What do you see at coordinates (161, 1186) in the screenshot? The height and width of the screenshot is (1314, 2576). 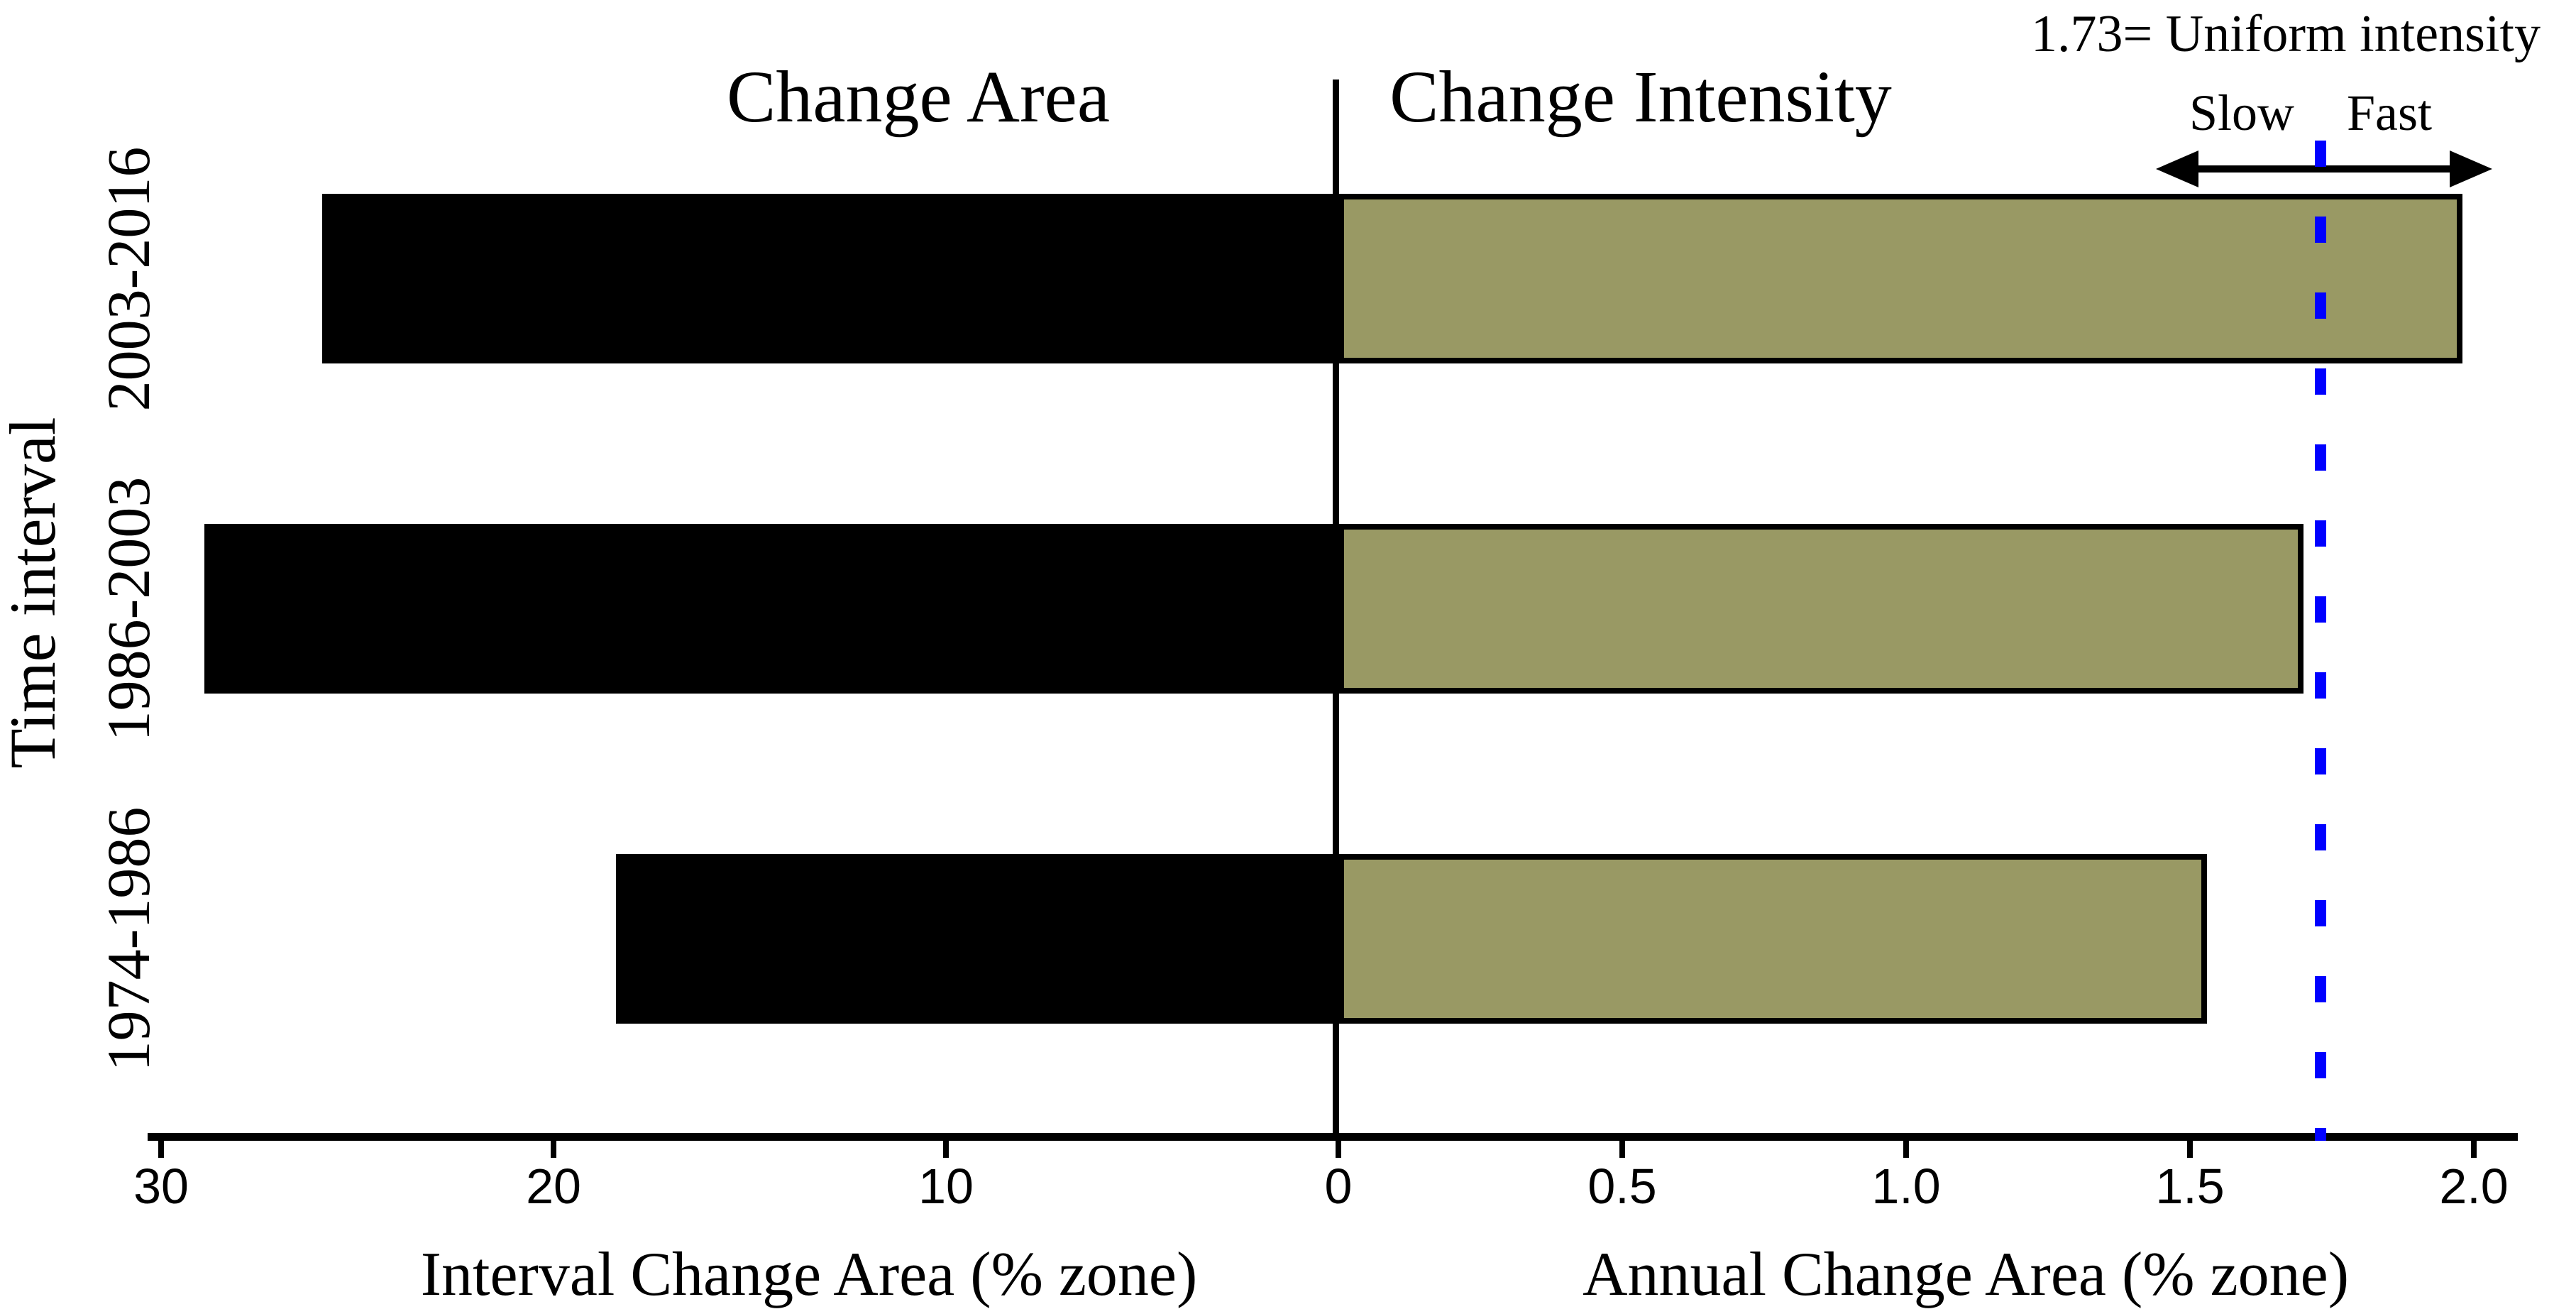 I see `axis-tick-label: 30` at bounding box center [161, 1186].